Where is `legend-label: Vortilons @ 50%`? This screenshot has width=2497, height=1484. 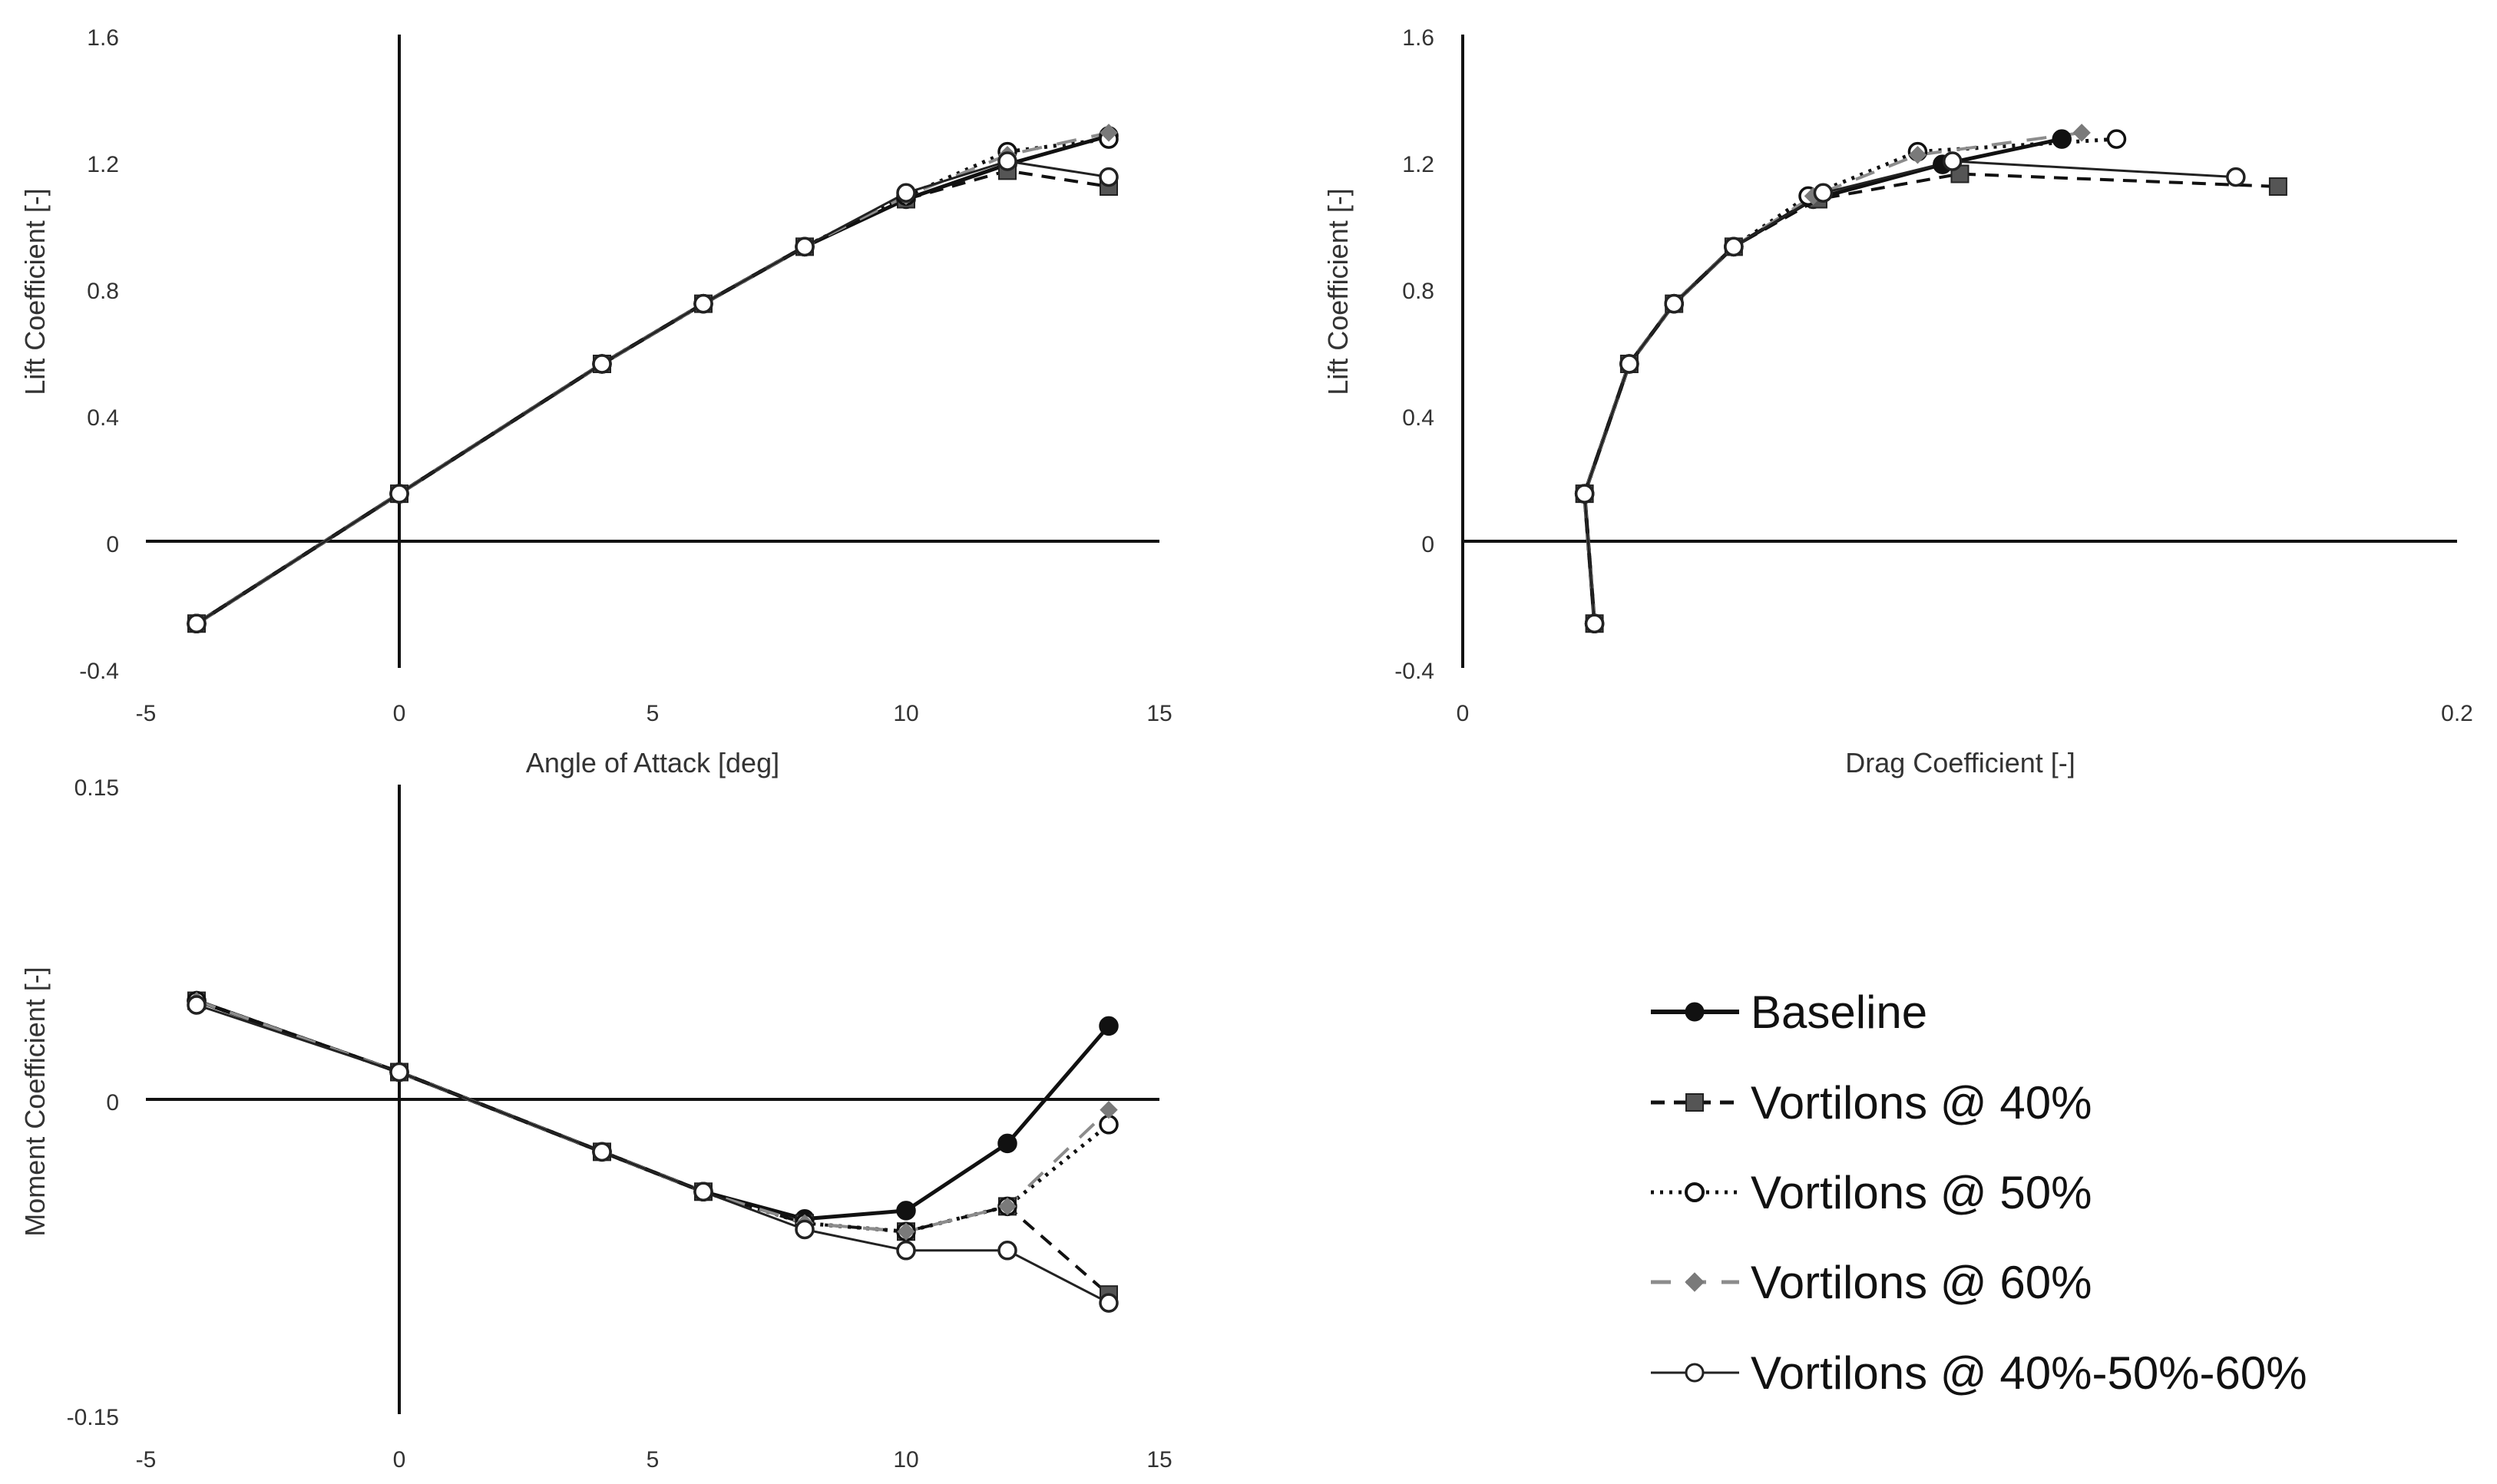 legend-label: Vortilons @ 50% is located at coordinates (1921, 1192).